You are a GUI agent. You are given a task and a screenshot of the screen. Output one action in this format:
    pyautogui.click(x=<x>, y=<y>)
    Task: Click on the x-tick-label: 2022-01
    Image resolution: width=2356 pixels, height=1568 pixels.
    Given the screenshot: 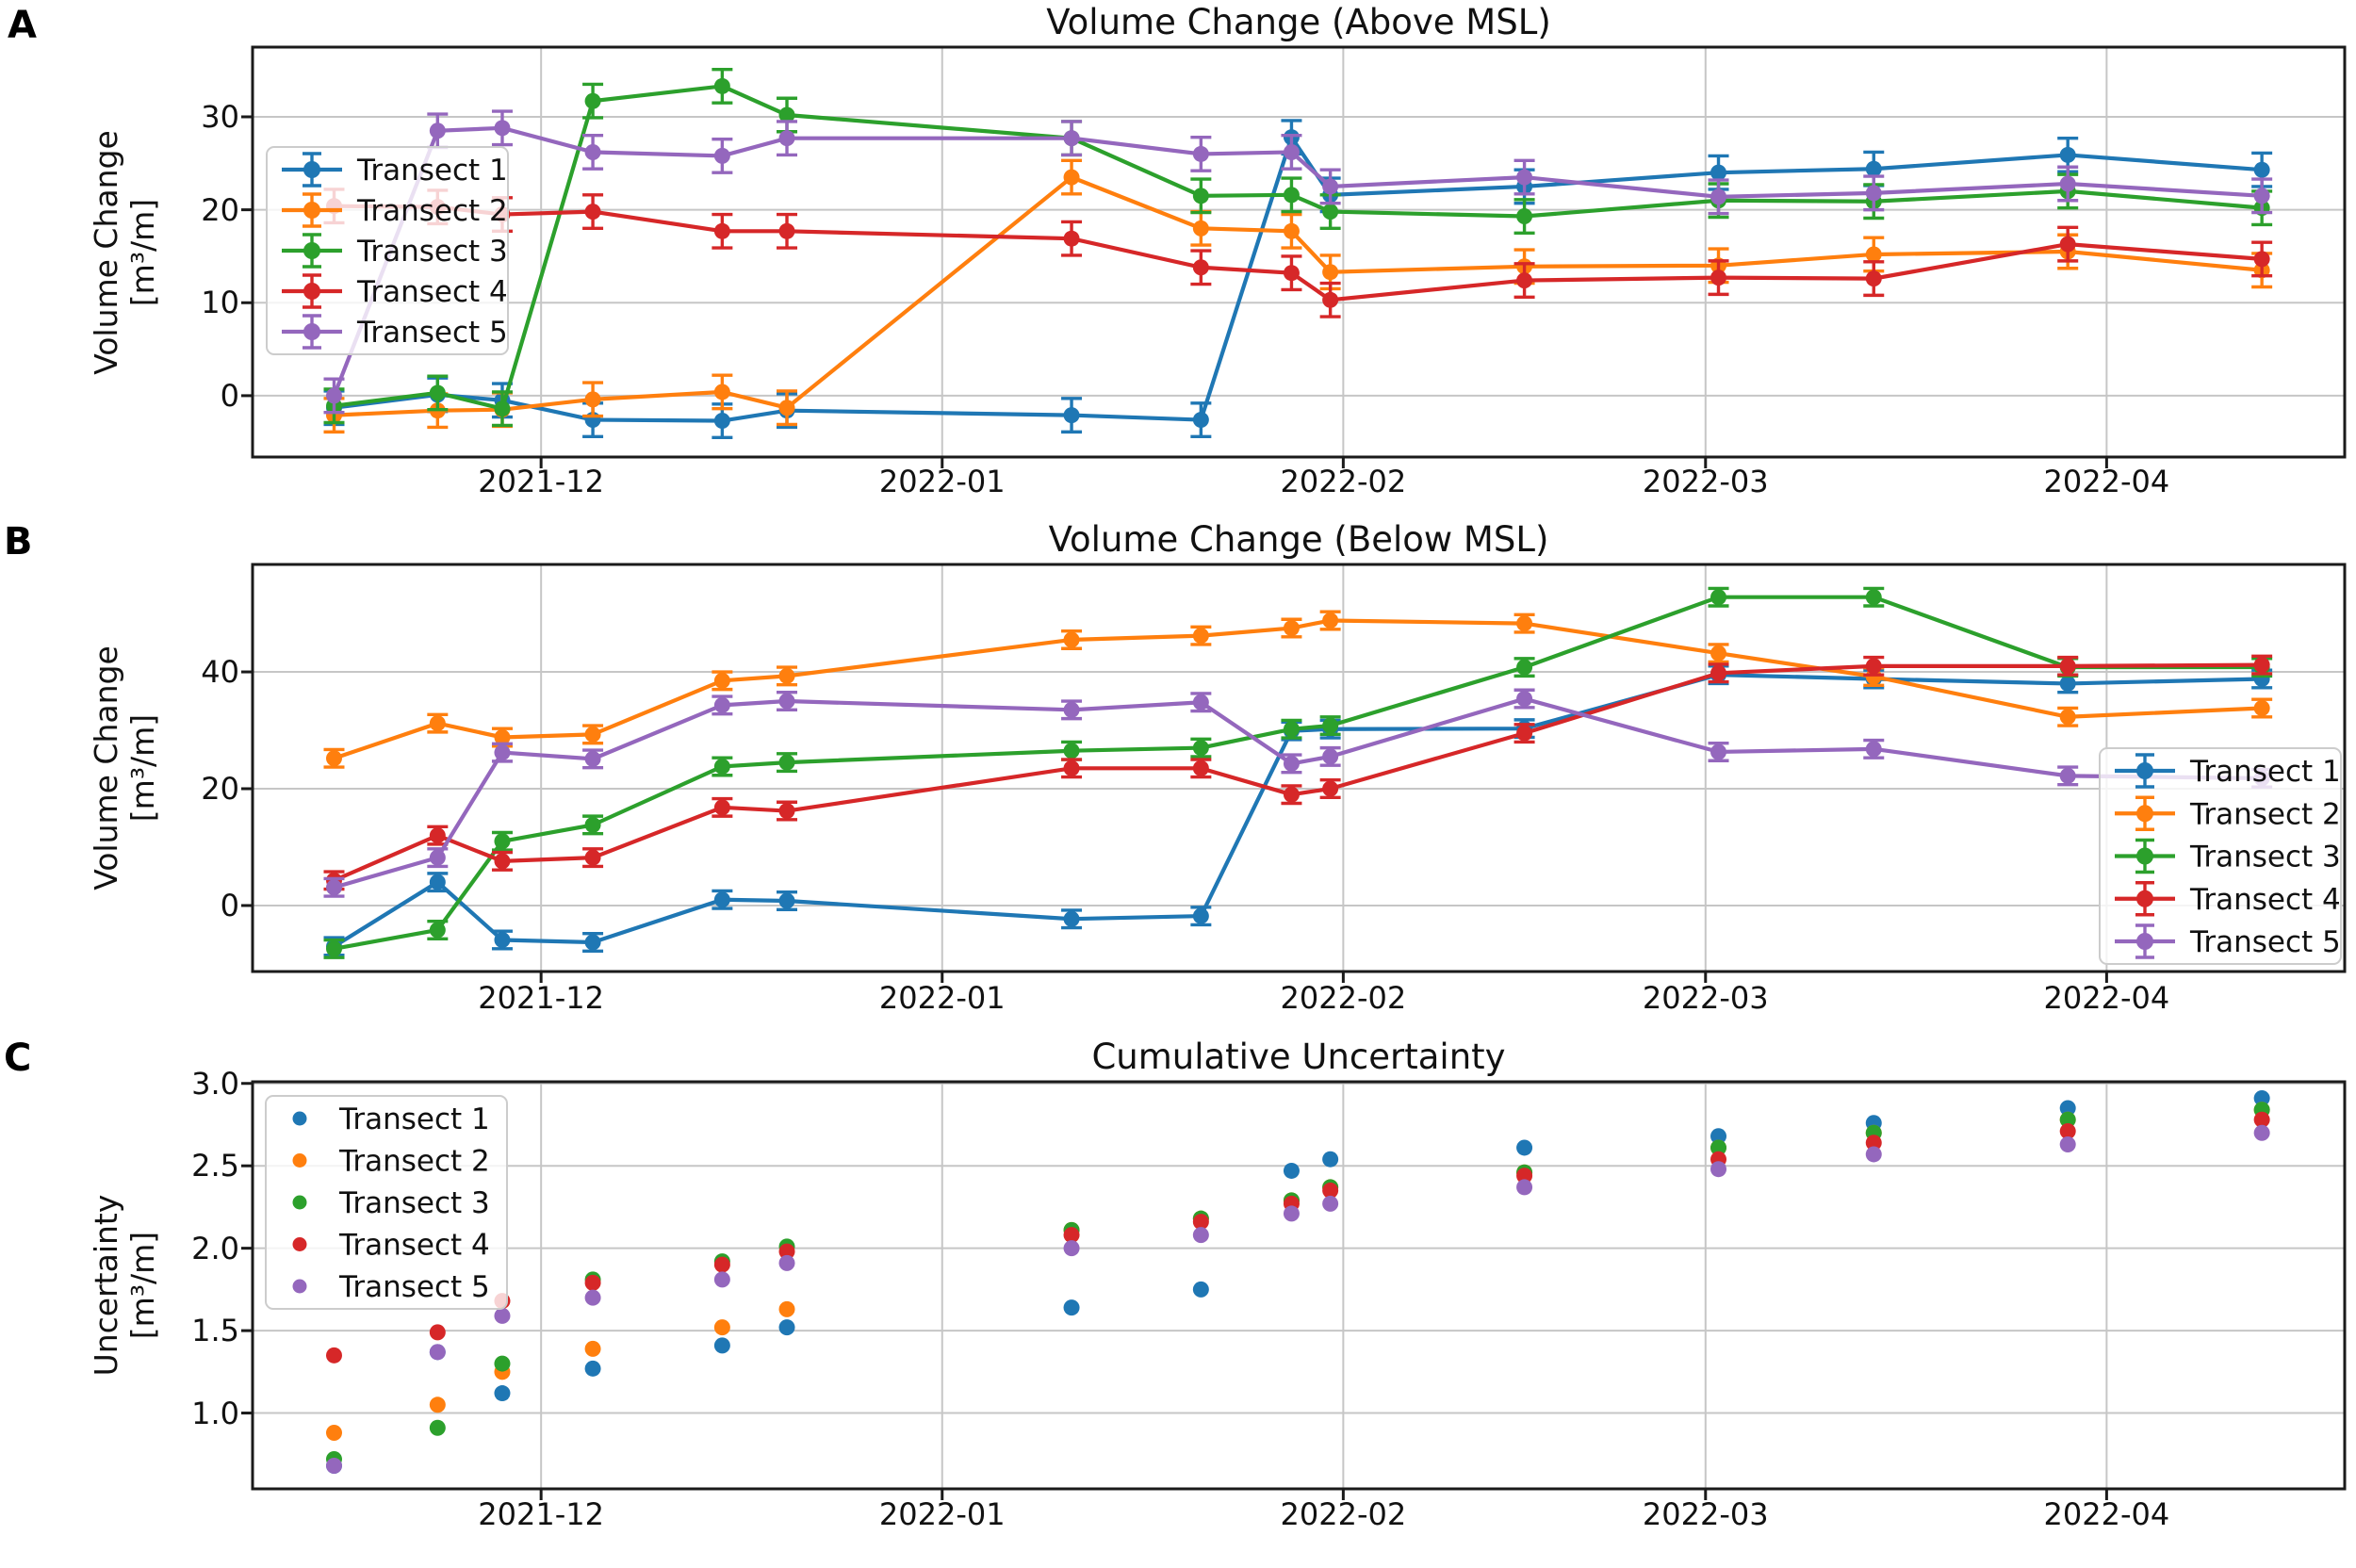 What is the action you would take?
    pyautogui.click(x=942, y=481)
    